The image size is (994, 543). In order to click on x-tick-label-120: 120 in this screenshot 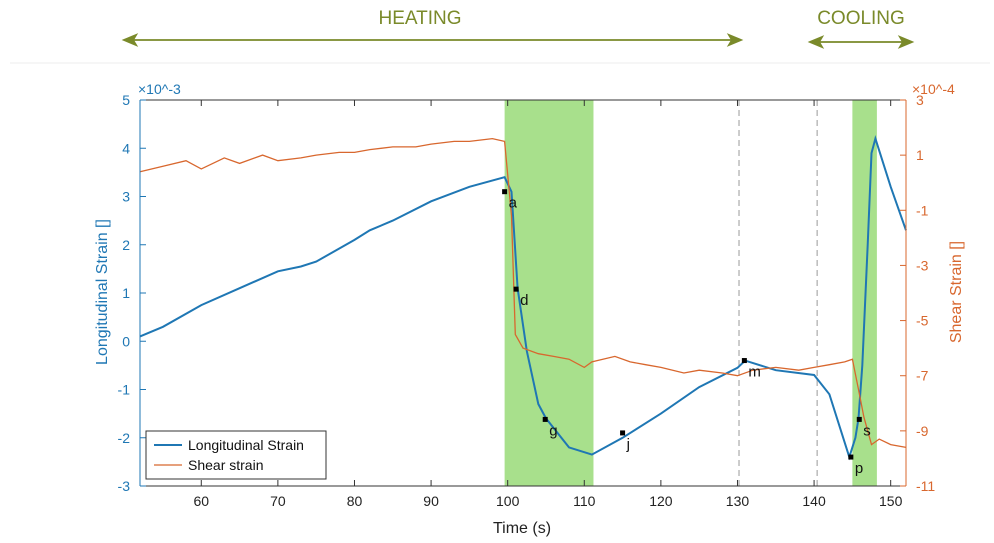, I will do `click(661, 501)`.